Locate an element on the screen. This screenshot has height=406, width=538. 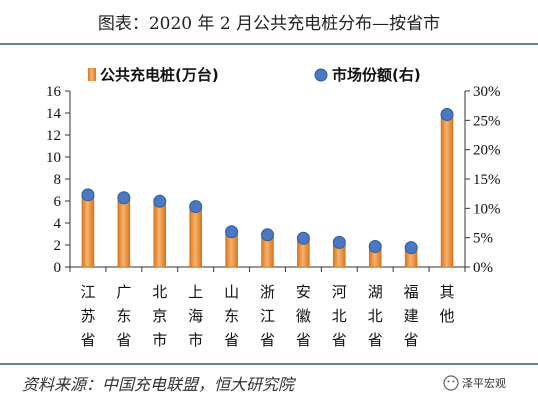
bar-江苏省 is located at coordinates (88, 232).